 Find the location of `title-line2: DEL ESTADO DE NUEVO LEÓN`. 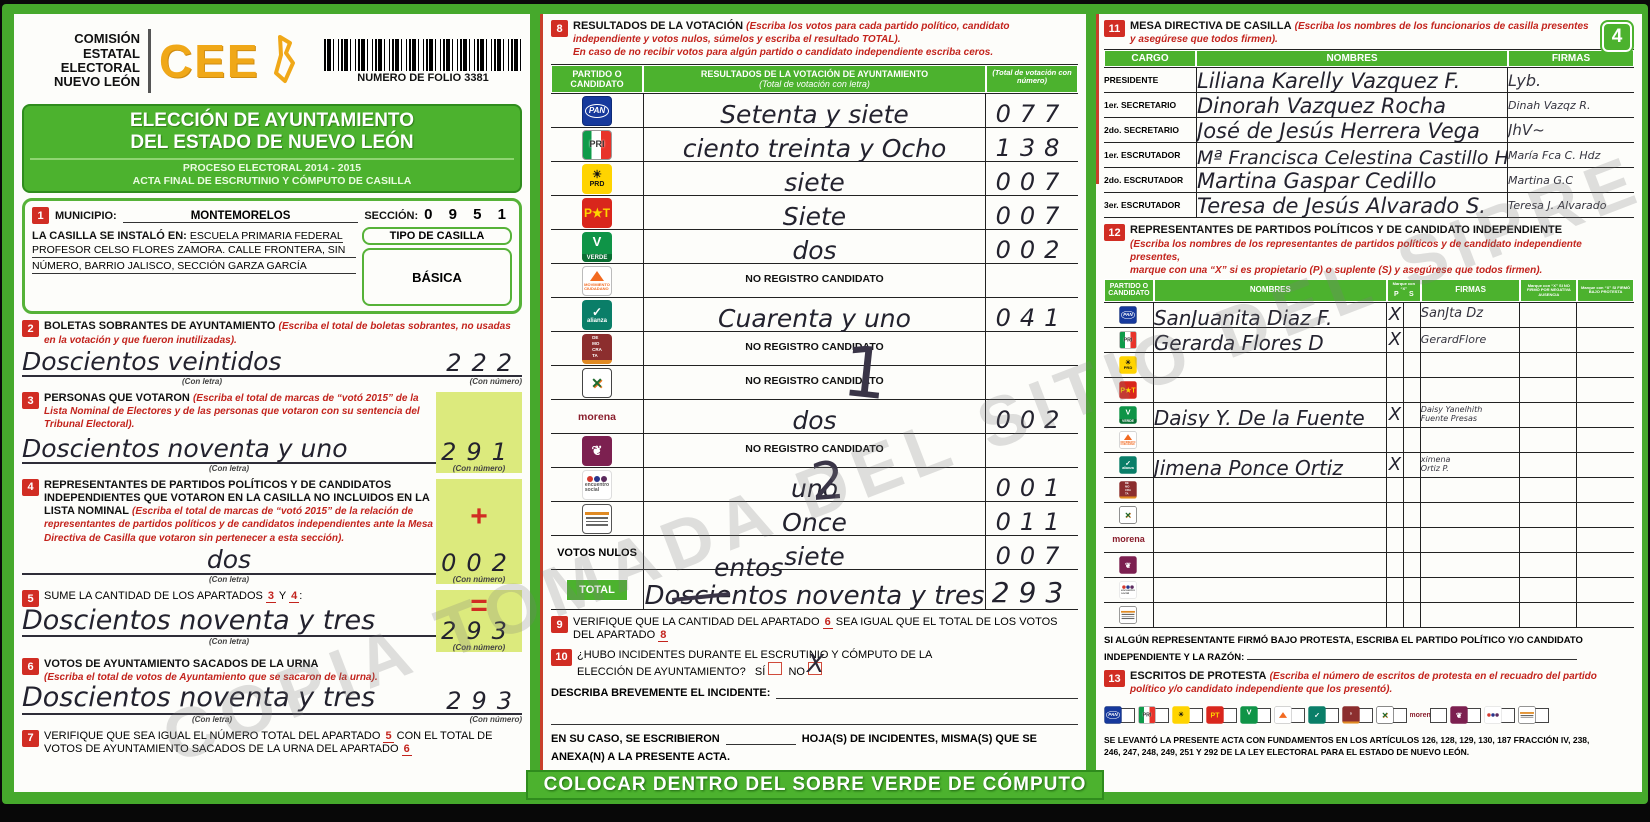

title-line2: DEL ESTADO DE NUEVO LEÓN is located at coordinates (272, 142).